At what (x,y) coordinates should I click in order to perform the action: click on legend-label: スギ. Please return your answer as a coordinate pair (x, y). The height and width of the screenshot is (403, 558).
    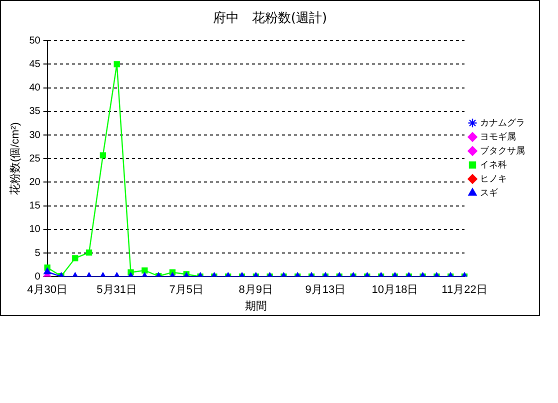
    Looking at the image, I should click on (489, 192).